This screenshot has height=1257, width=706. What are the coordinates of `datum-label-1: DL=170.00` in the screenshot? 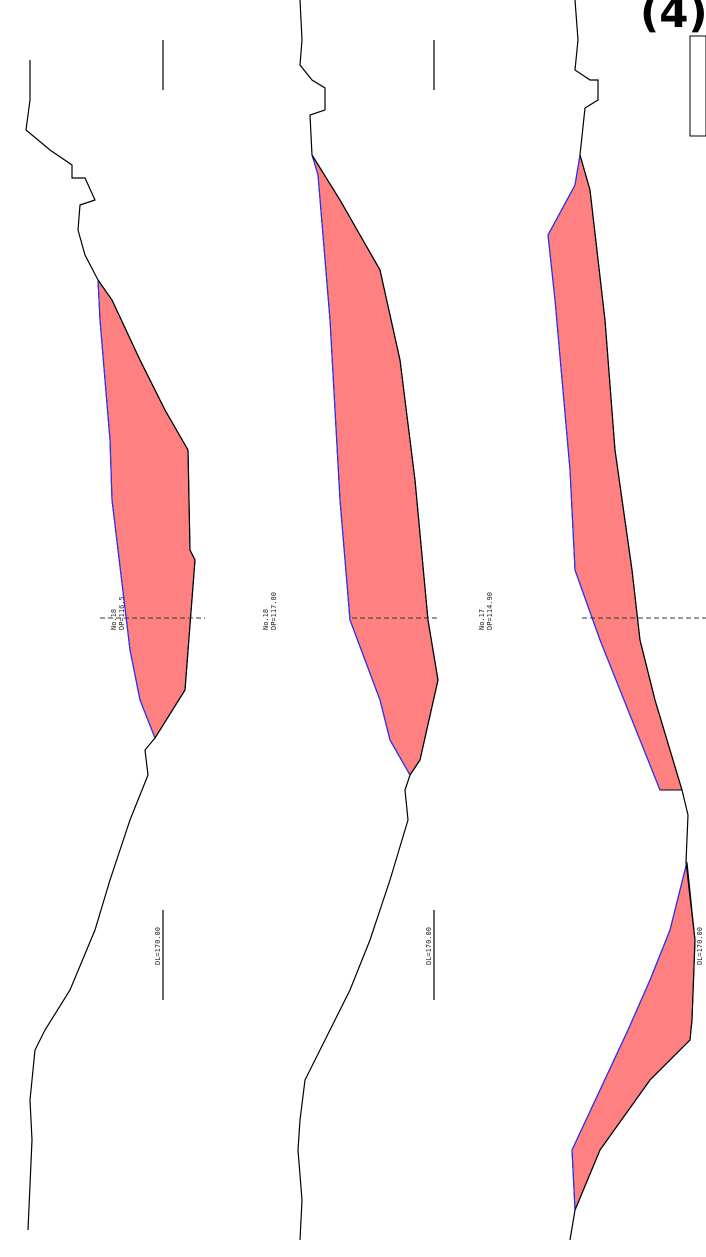 It's located at (158, 946).